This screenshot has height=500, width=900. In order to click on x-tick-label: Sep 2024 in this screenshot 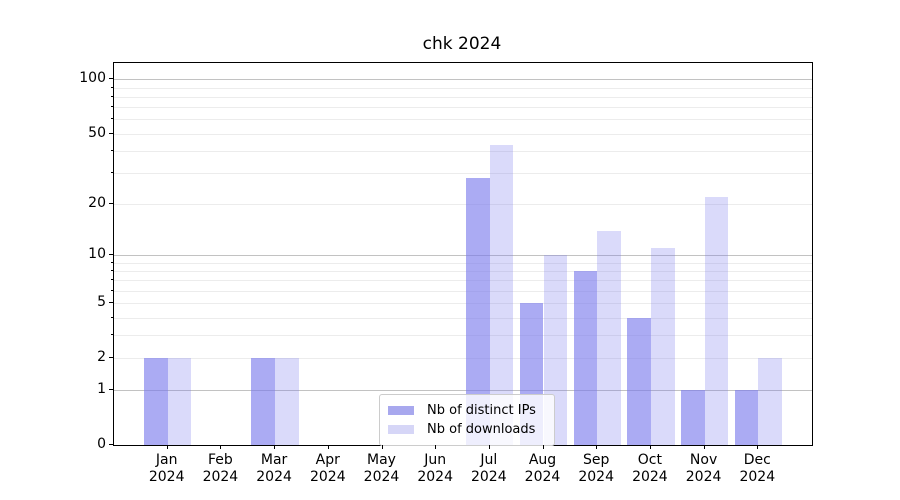, I will do `click(596, 468)`.